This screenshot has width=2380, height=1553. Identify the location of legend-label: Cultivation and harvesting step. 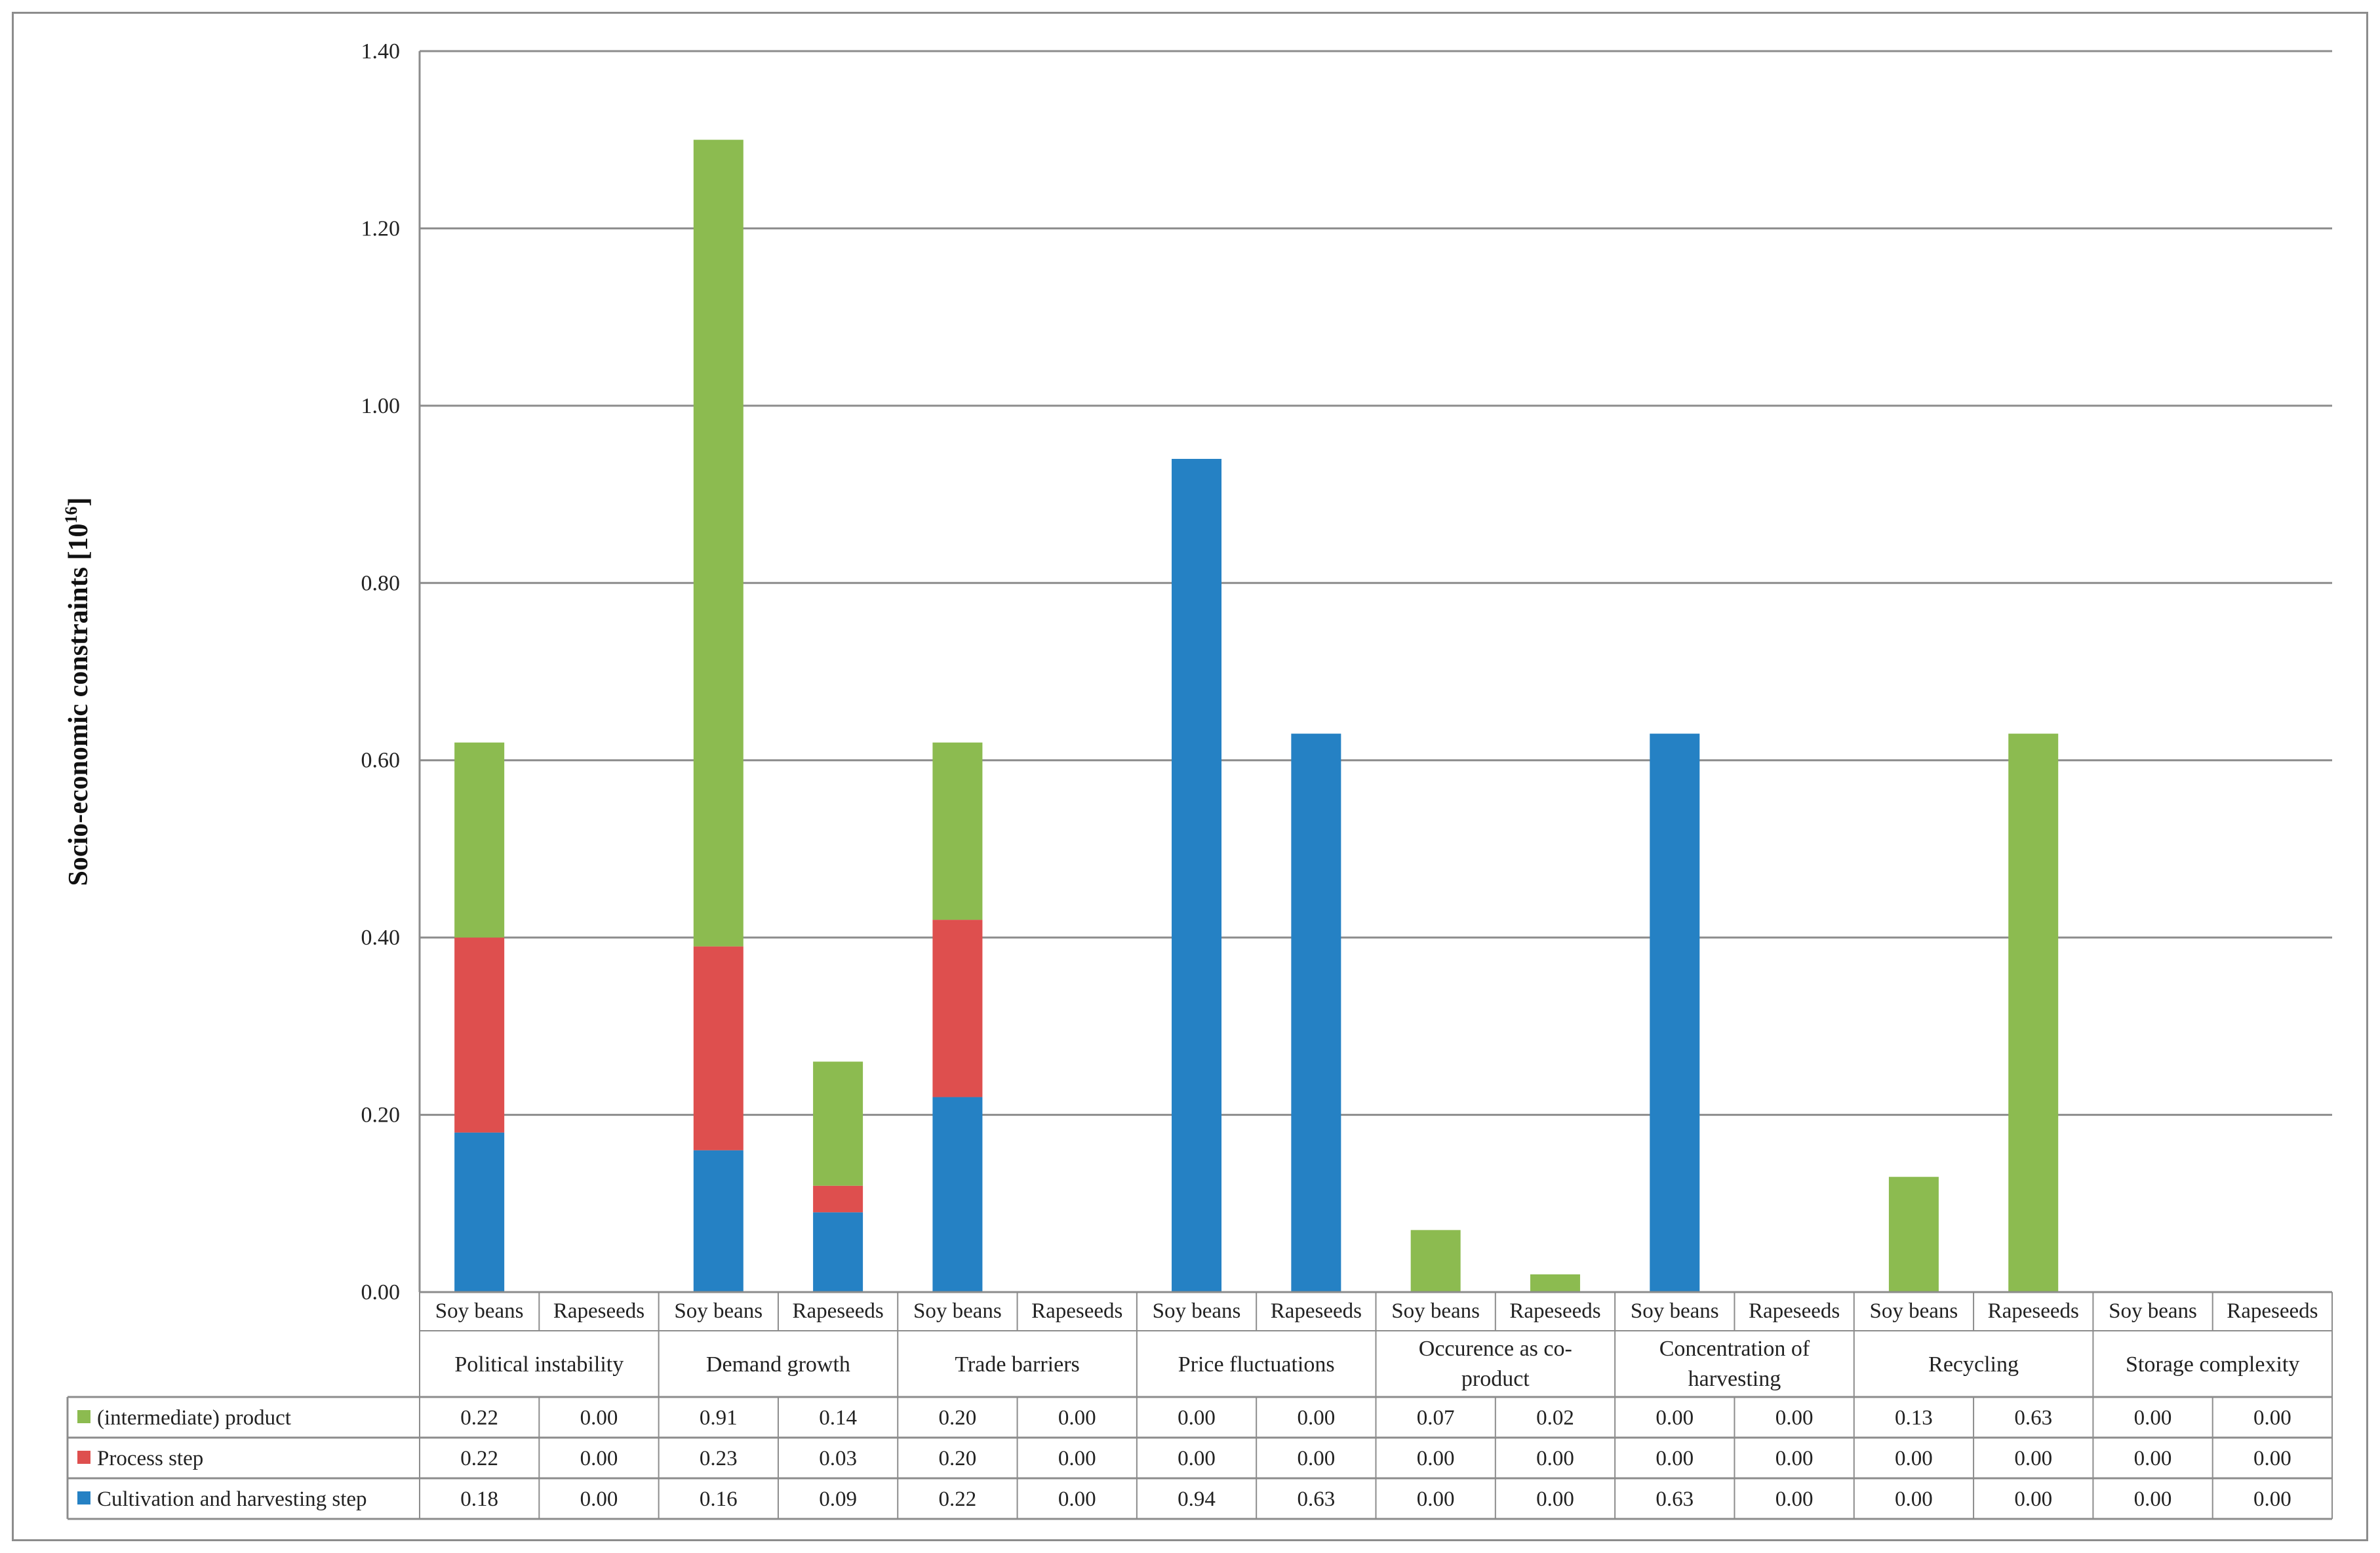
(232, 1499).